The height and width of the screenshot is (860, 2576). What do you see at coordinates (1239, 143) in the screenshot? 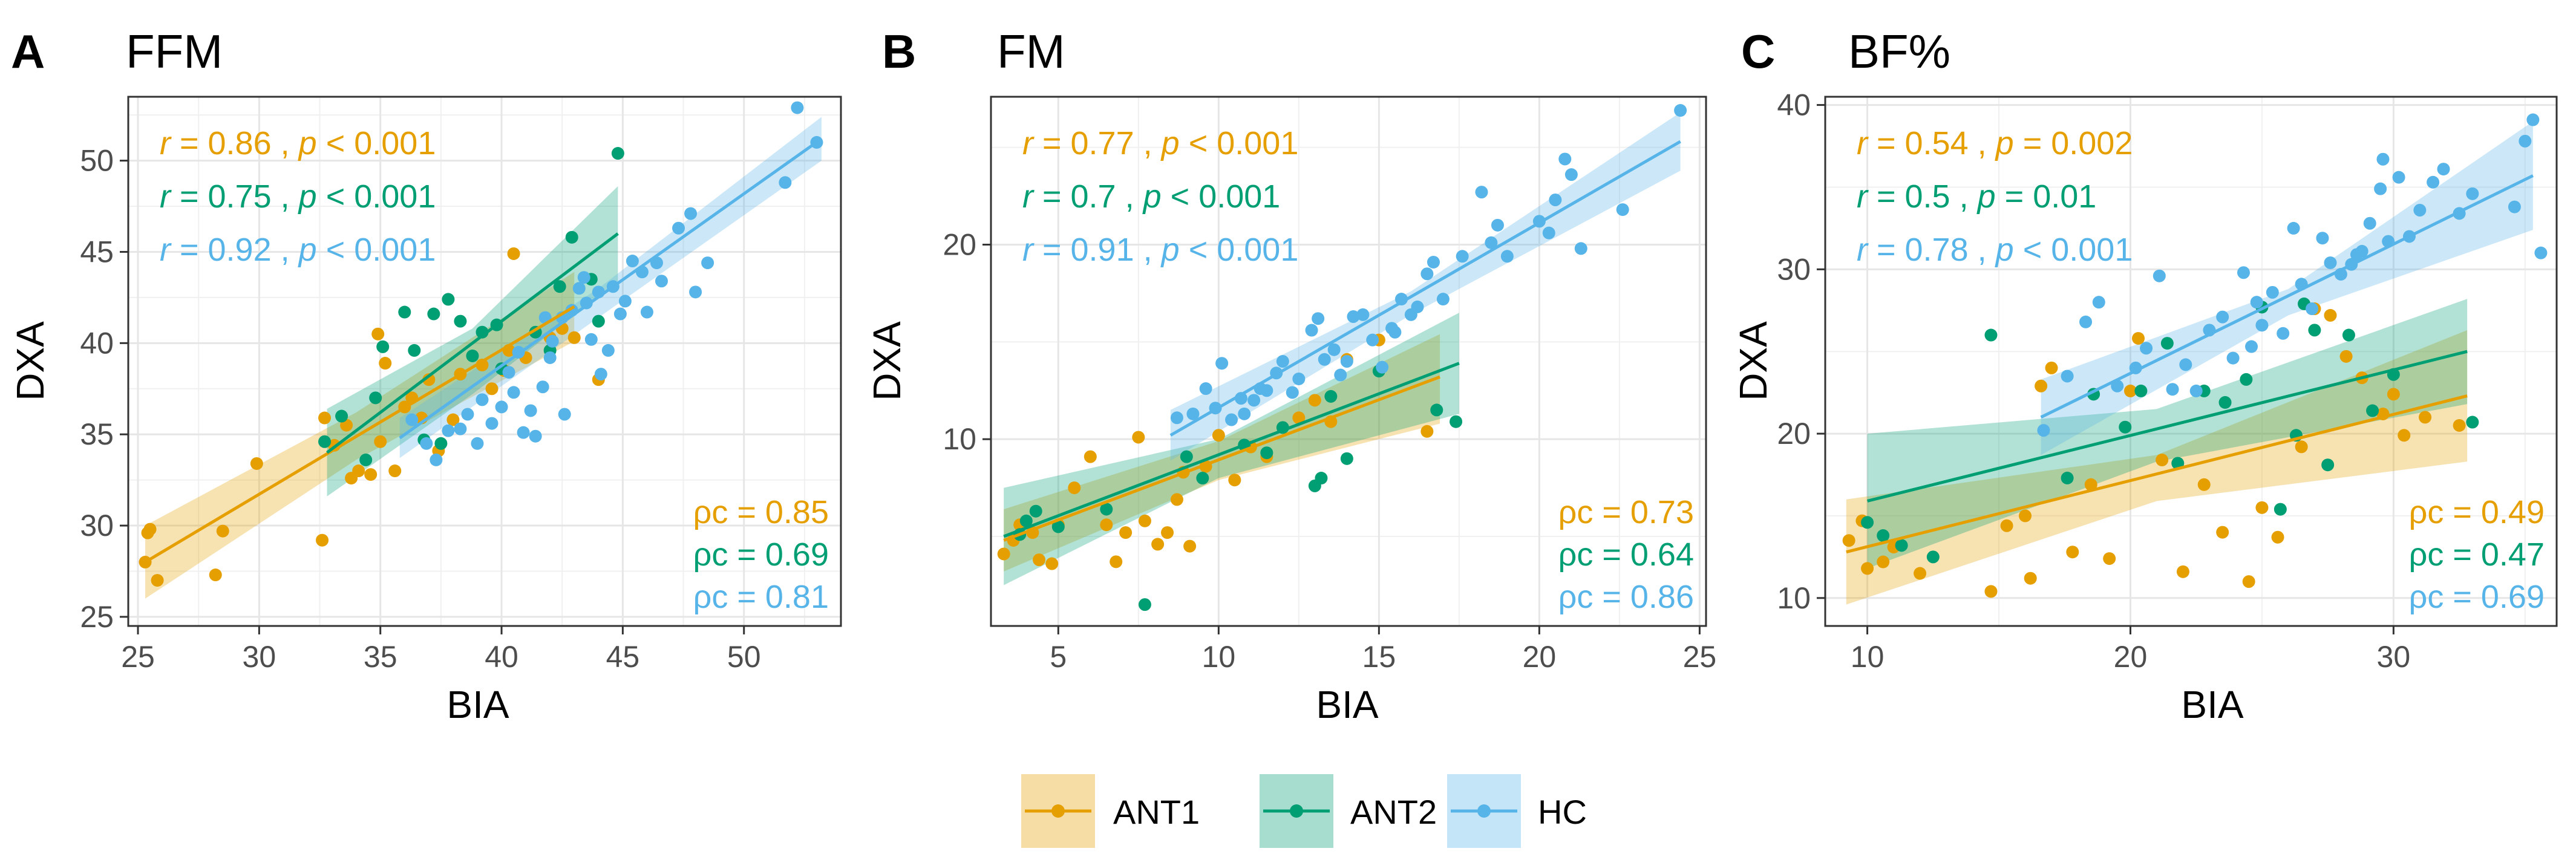
I see `p-value: < 0.001` at bounding box center [1239, 143].